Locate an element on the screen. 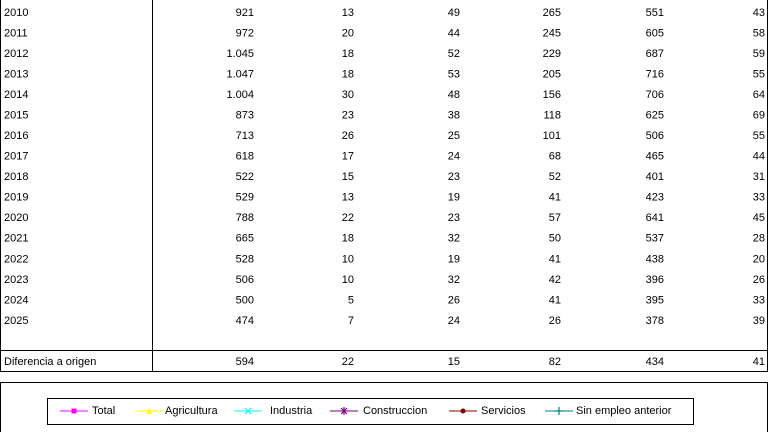 This screenshot has width=768, height=432. cell: 438 is located at coordinates (655, 259).